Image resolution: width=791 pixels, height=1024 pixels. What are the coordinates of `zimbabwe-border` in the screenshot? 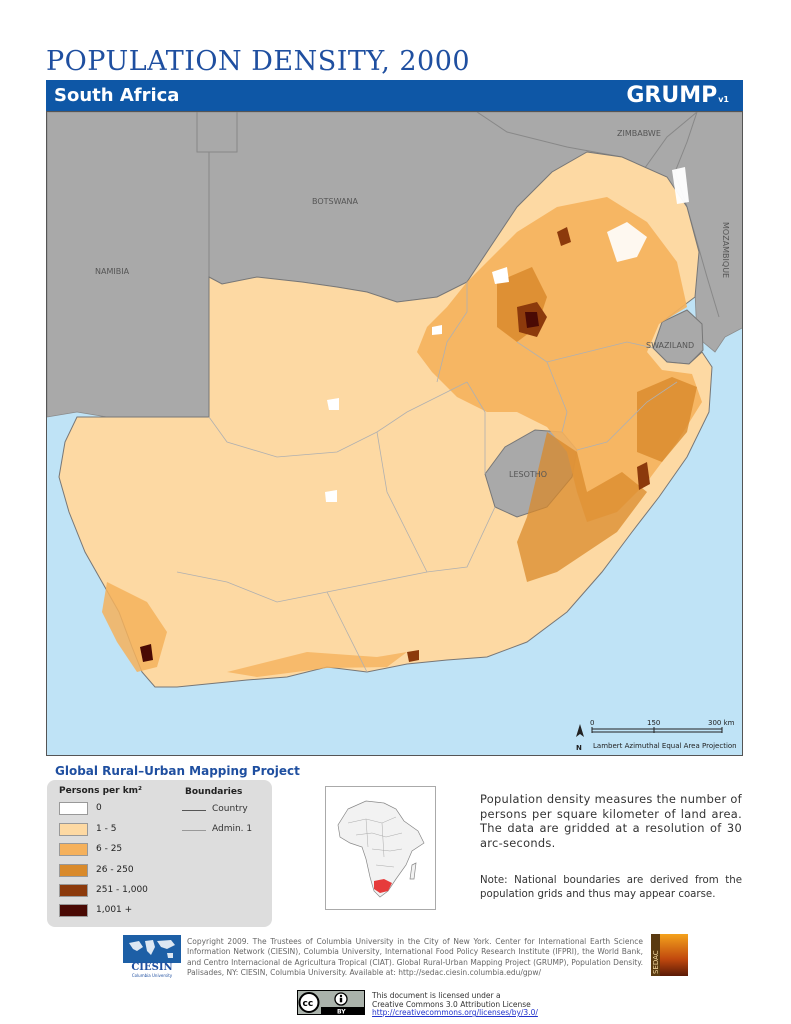 It's located at (587, 142).